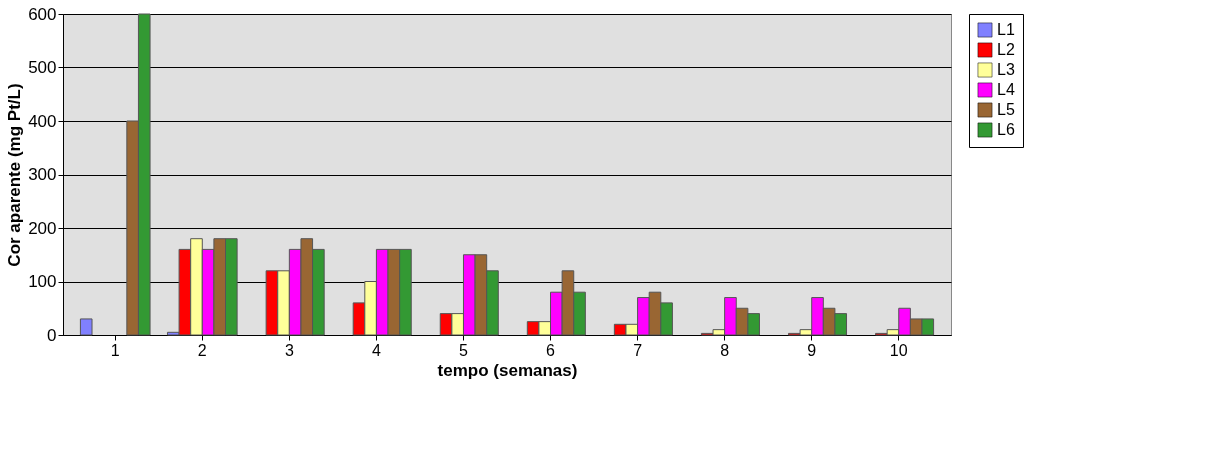  Describe the element at coordinates (638, 350) in the screenshot. I see `x-tick-label: 7` at that location.